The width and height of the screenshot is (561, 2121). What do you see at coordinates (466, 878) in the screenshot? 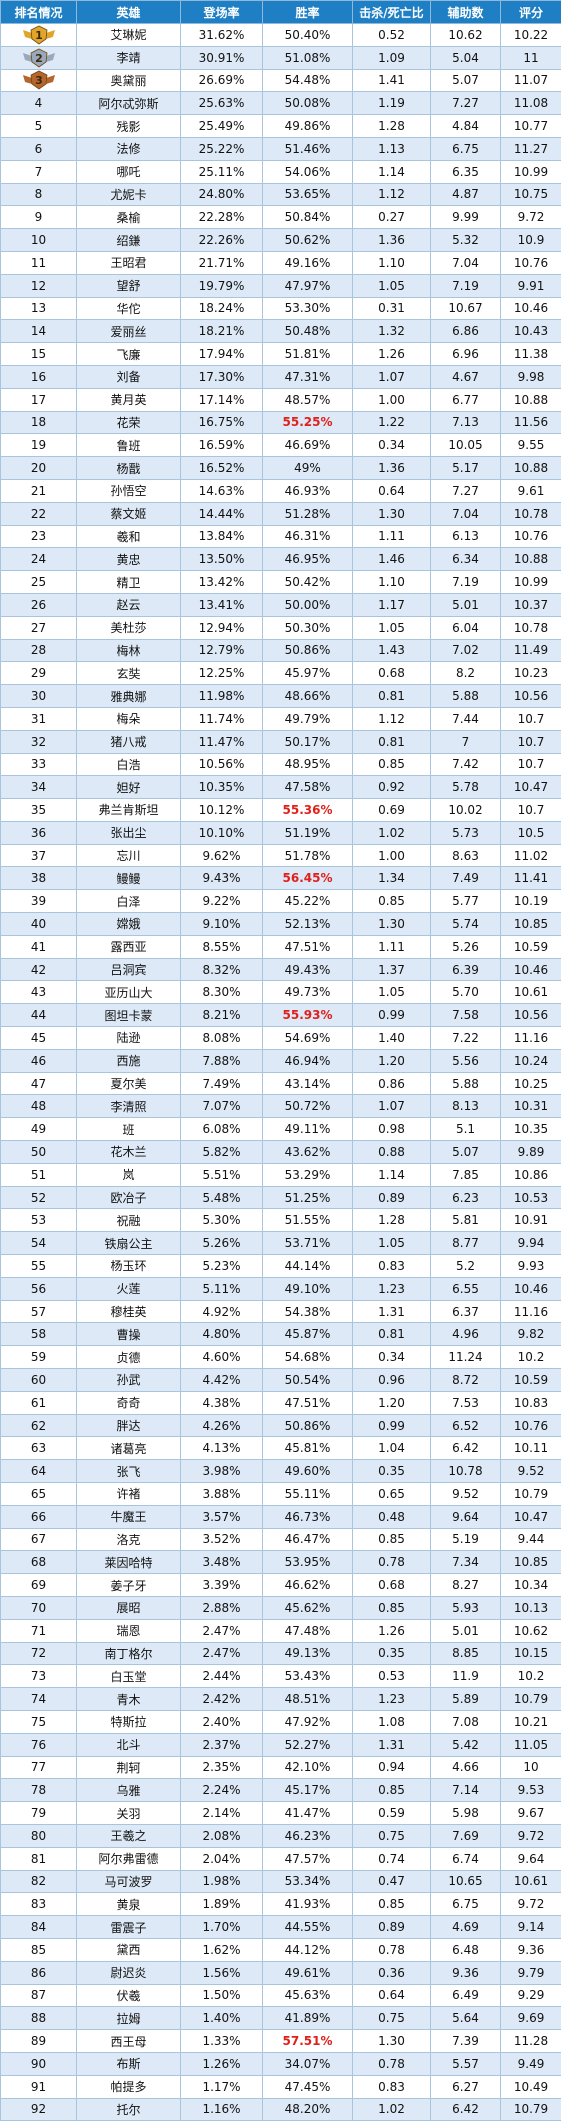
I see `assists-cell: 7.49` at bounding box center [466, 878].